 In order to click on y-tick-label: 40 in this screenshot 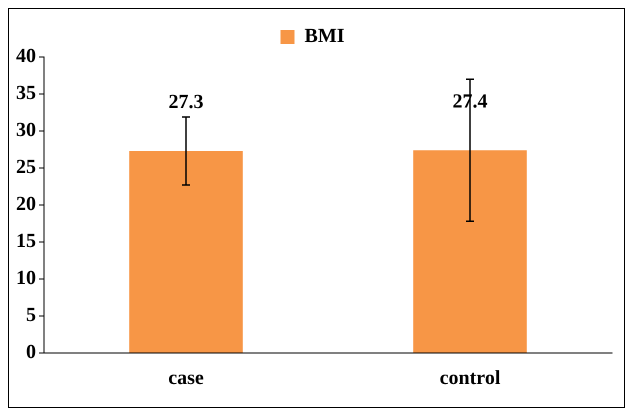, I will do `click(26, 56)`.